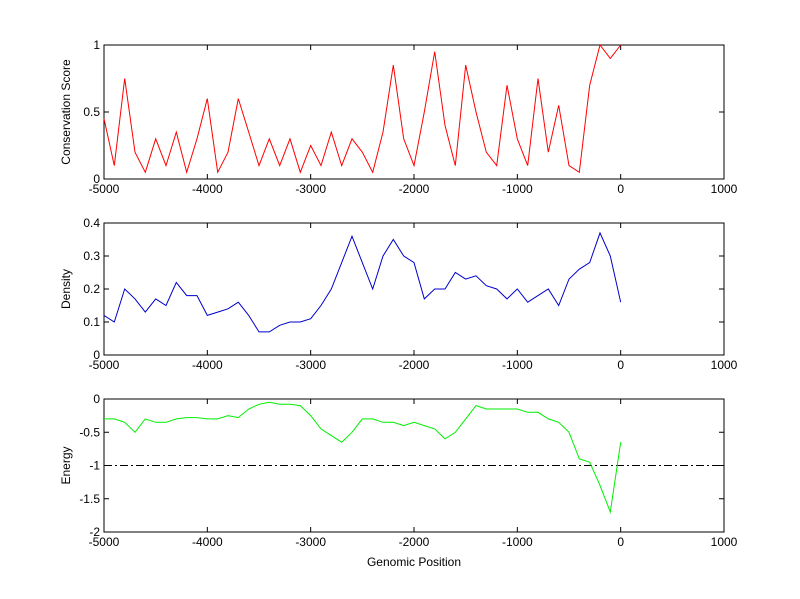 The image size is (800, 599). What do you see at coordinates (91, 223) in the screenshot?
I see `y-tick-label: 0.4` at bounding box center [91, 223].